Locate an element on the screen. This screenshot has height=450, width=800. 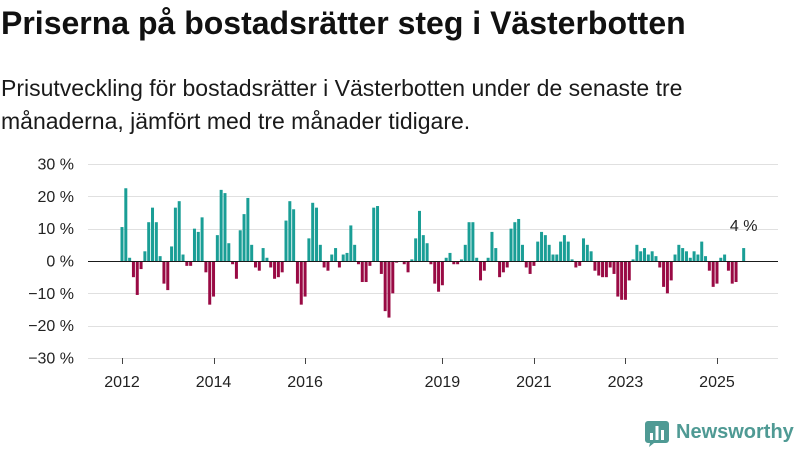
y-tick-label: 0 % is located at coordinates (60, 262).